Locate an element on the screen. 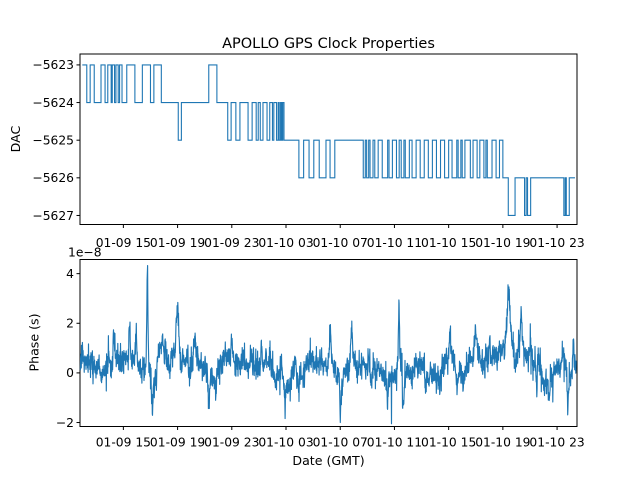  y-tick-label: −5625 is located at coordinates (53, 140).